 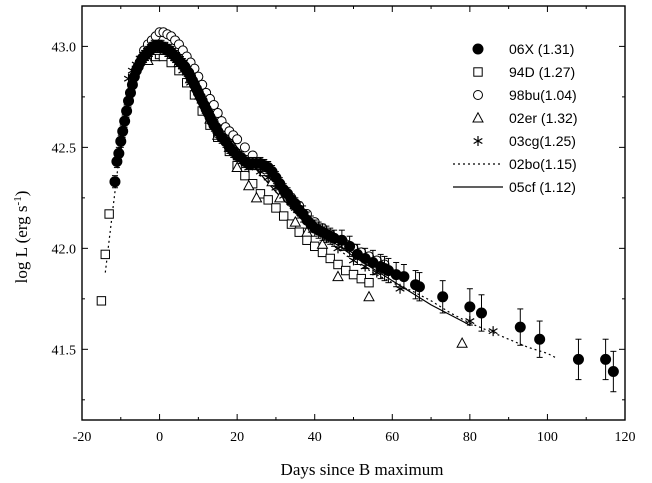 What do you see at coordinates (542, 187) in the screenshot?
I see `legend-label: 05cf (1.12)` at bounding box center [542, 187].